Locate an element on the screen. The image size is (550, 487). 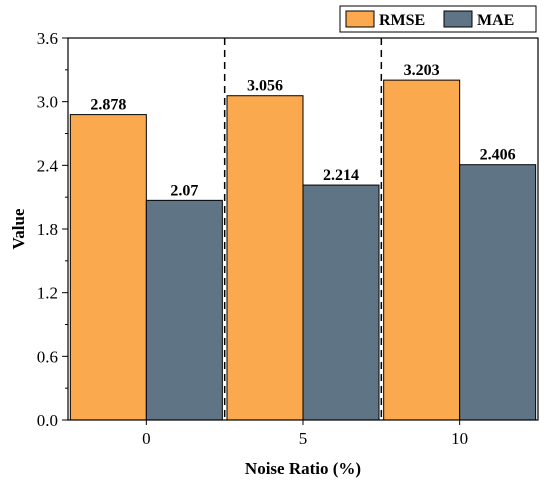
legend: RMSE MAE is located at coordinates (438, 19).